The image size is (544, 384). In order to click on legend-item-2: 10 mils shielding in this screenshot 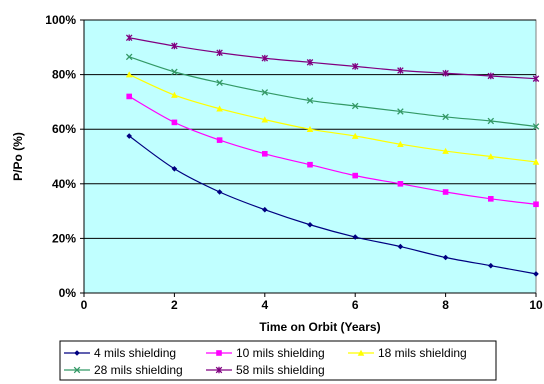, I will do `click(265, 353)`.